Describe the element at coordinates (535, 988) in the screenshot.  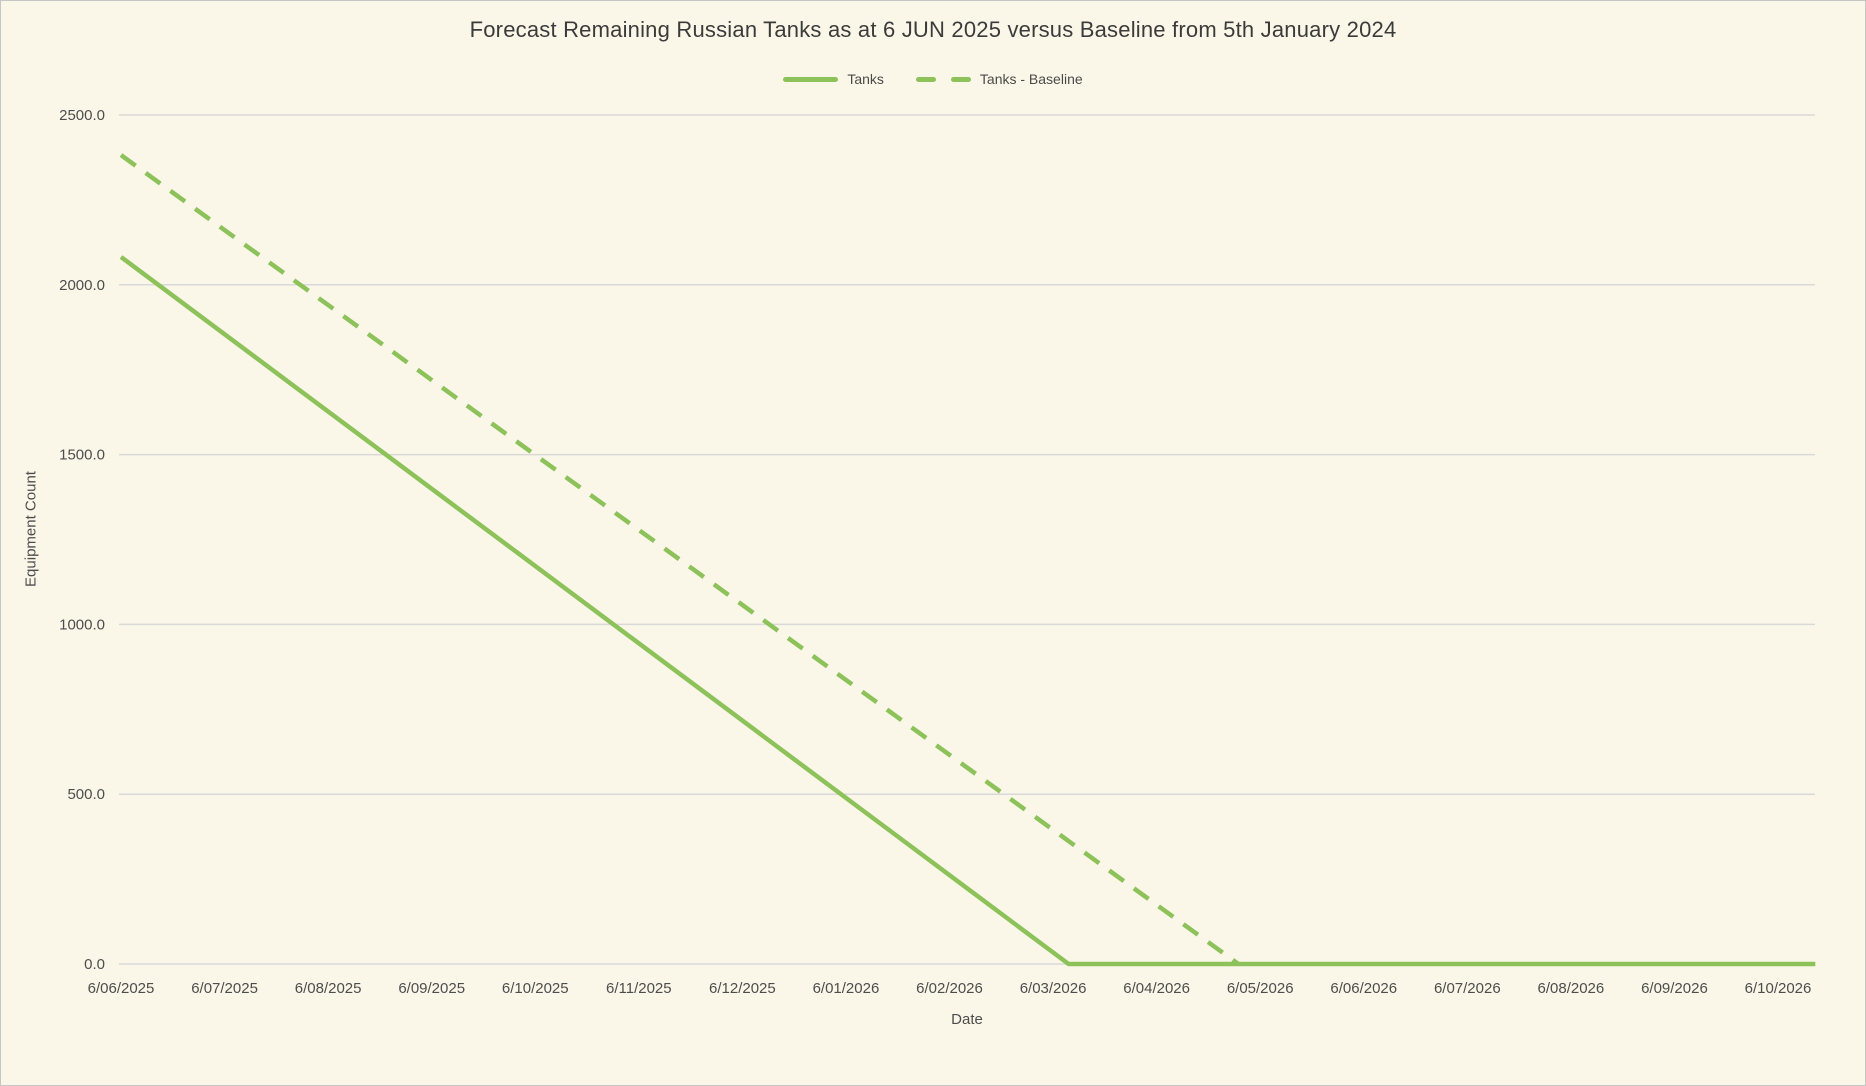
I see `x-tick-label: 6/10/2025` at that location.